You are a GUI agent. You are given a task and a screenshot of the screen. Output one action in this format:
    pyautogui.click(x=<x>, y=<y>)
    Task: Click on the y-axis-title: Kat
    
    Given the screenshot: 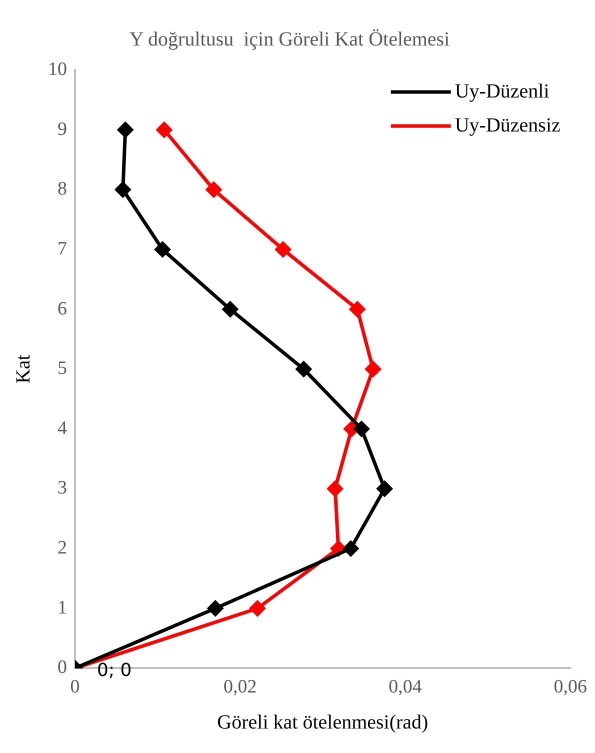 What is the action you would take?
    pyautogui.click(x=23, y=369)
    